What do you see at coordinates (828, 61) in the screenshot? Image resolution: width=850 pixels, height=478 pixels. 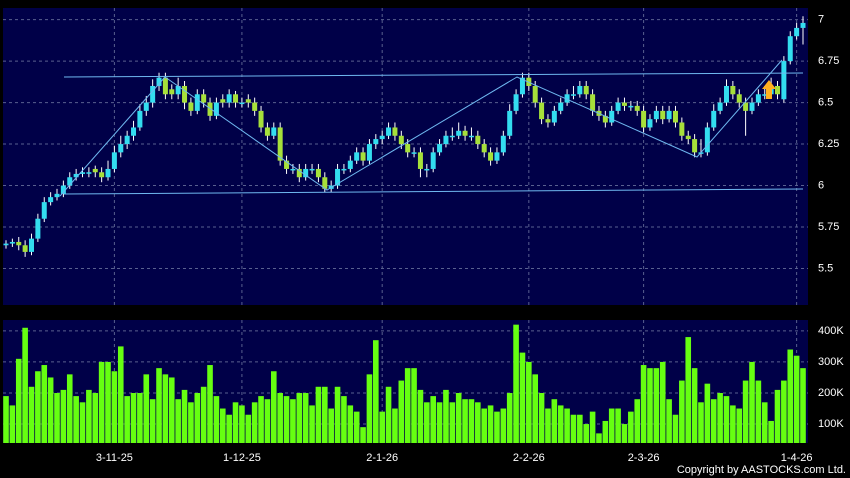 I see `y-tick-label: 6.75` at bounding box center [828, 61].